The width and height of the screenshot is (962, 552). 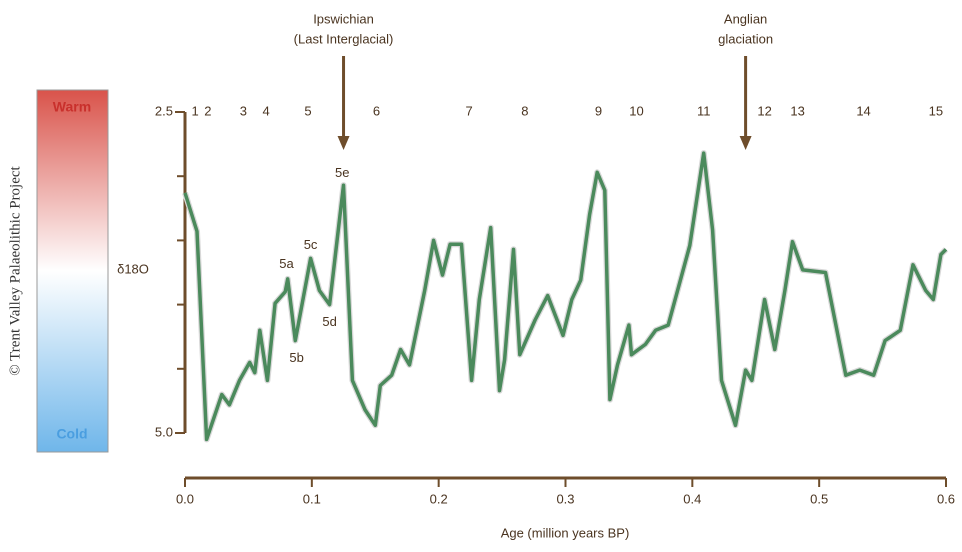 I want to click on stage-label: 7, so click(x=468, y=110).